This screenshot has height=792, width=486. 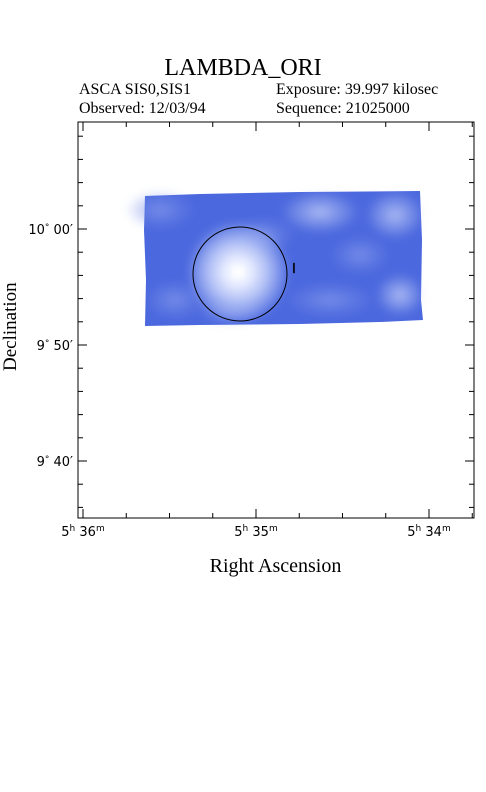 What do you see at coordinates (294, 269) in the screenshot?
I see `source-marker-label: I` at bounding box center [294, 269].